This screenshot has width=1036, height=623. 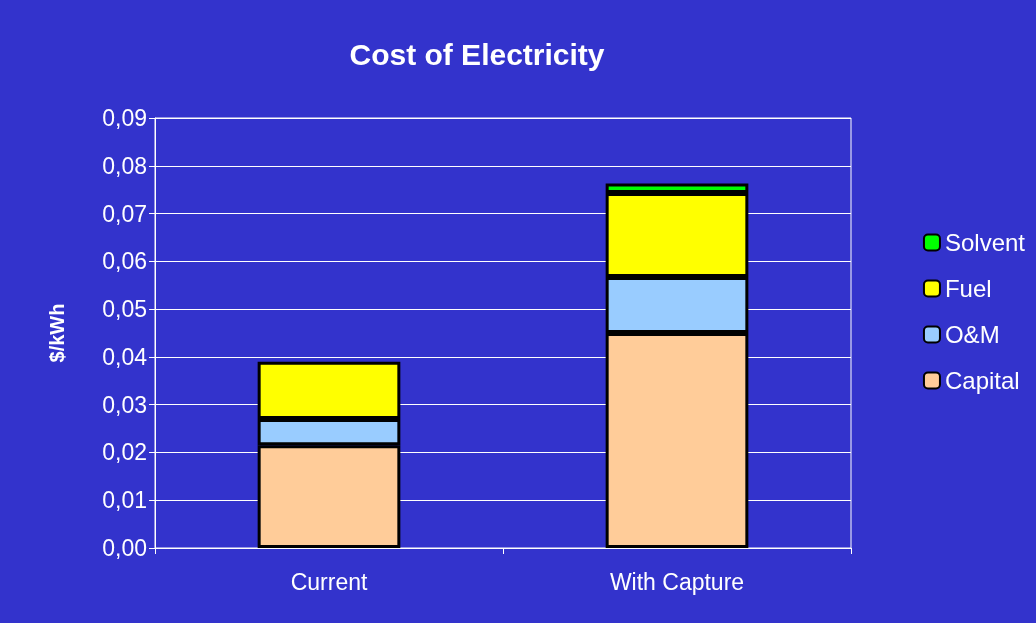 What do you see at coordinates (124, 452) in the screenshot?
I see `y-tick-label: 0,02` at bounding box center [124, 452].